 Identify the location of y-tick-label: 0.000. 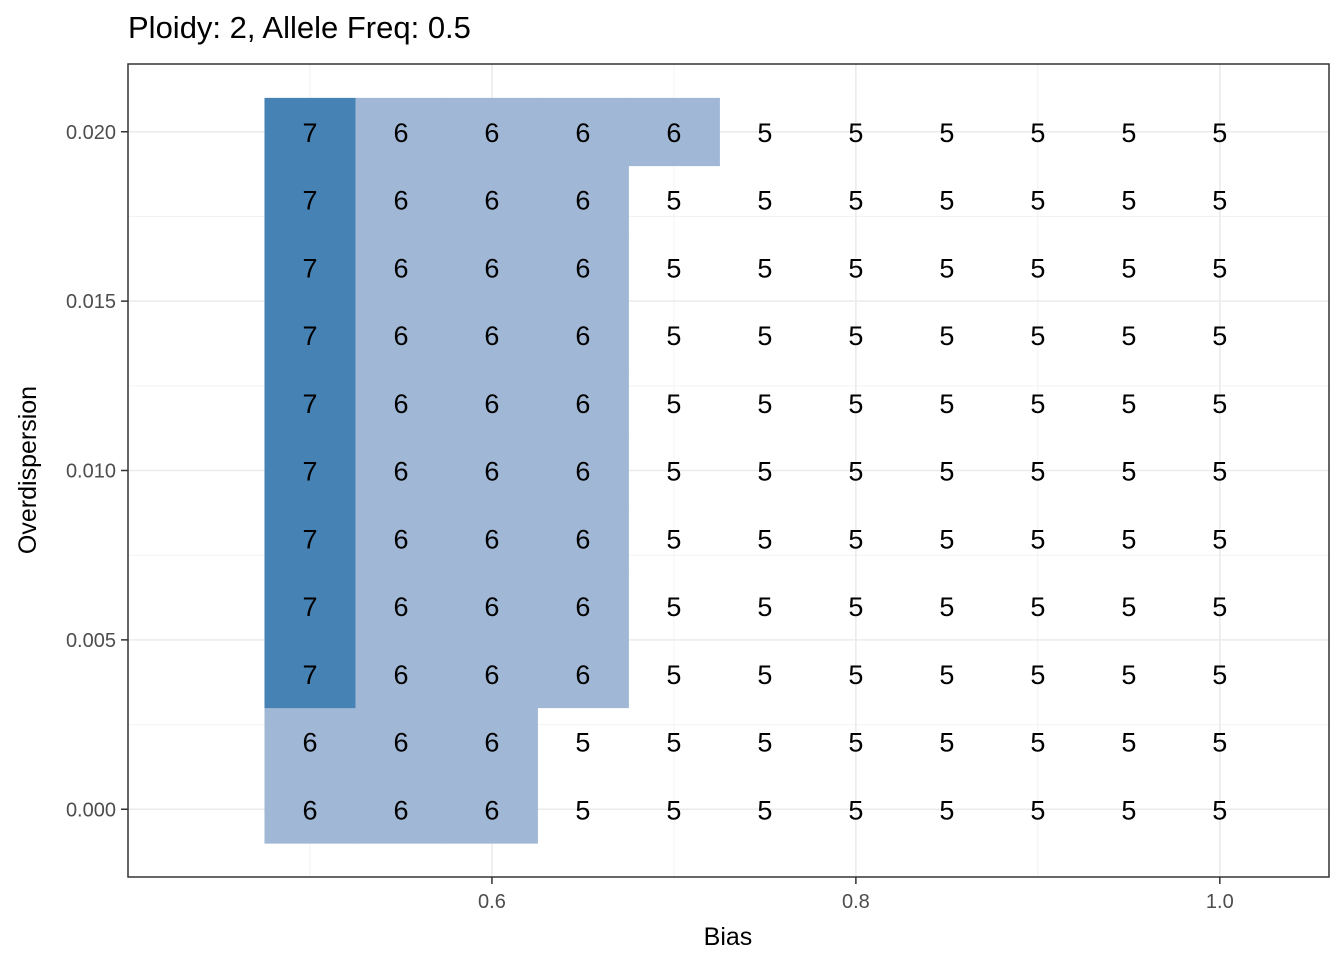
(91, 810).